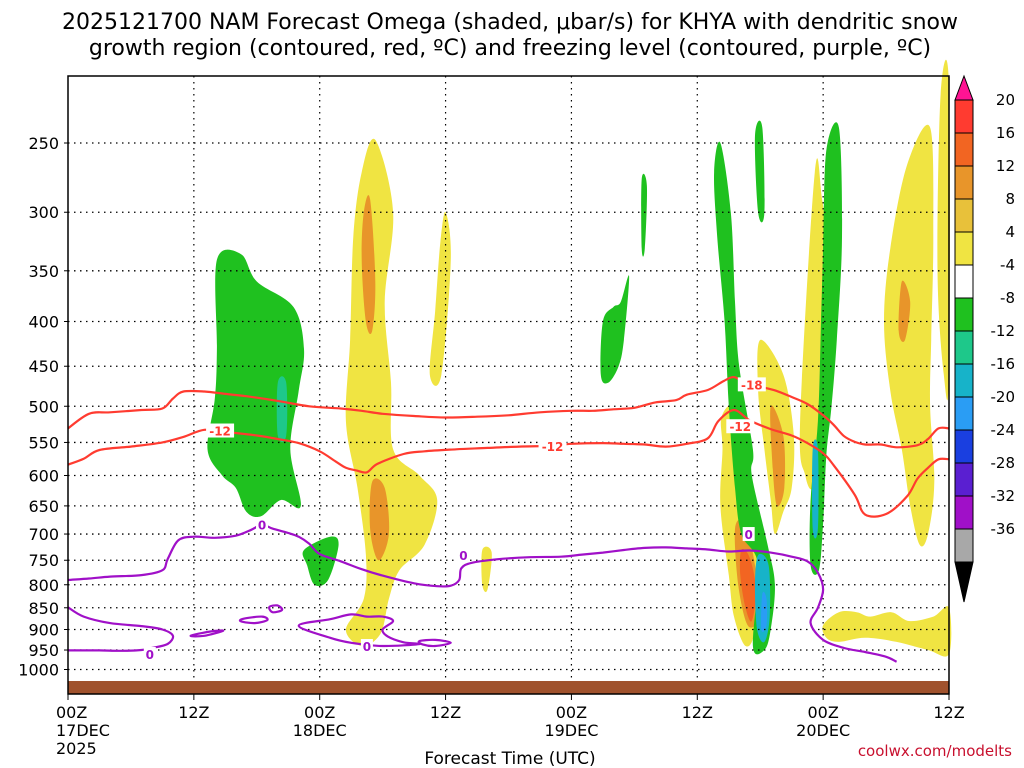 This screenshot has width=1024, height=768. Describe the element at coordinates (1003, 529) in the screenshot. I see `colorbar-label-13: -36` at that location.